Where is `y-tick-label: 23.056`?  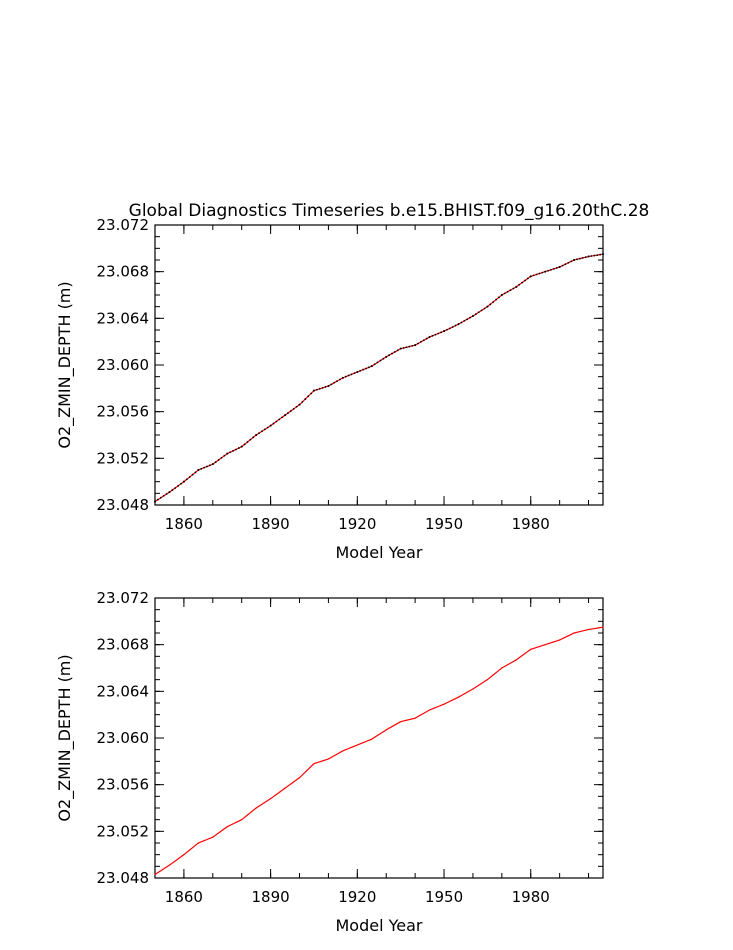 y-tick-label: 23.056 is located at coordinates (123, 412).